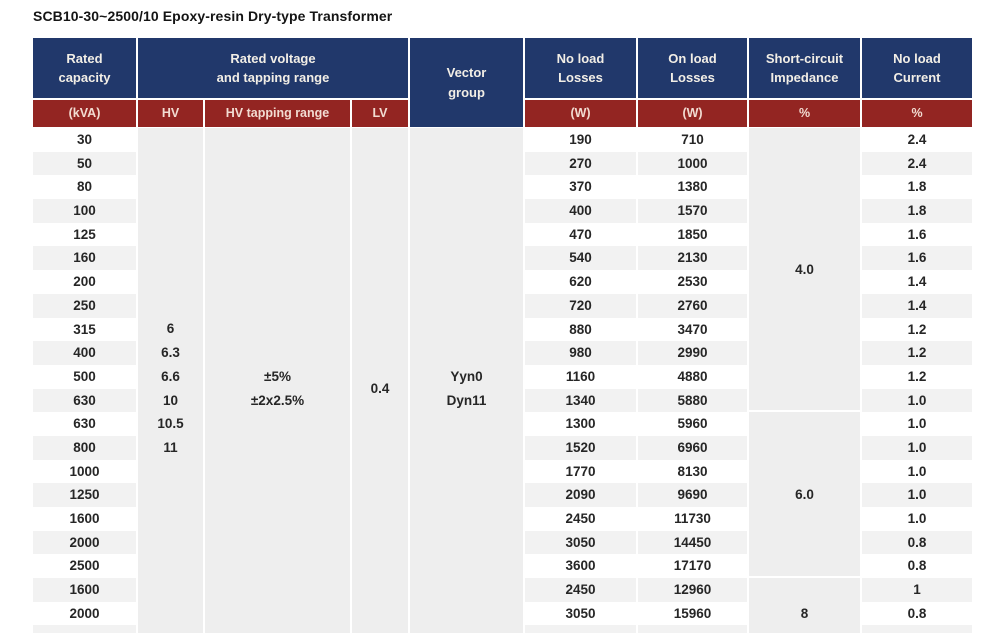  Describe the element at coordinates (277, 113) in the screenshot. I see `unit-hv-tapping-range: HV tapping range` at that location.